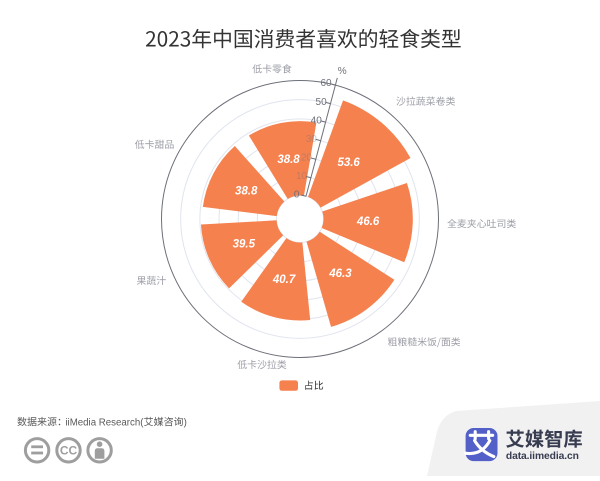 The height and width of the screenshot is (481, 600). What do you see at coordinates (244, 244) in the screenshot?
I see `svg-text: 39.5` at bounding box center [244, 244].